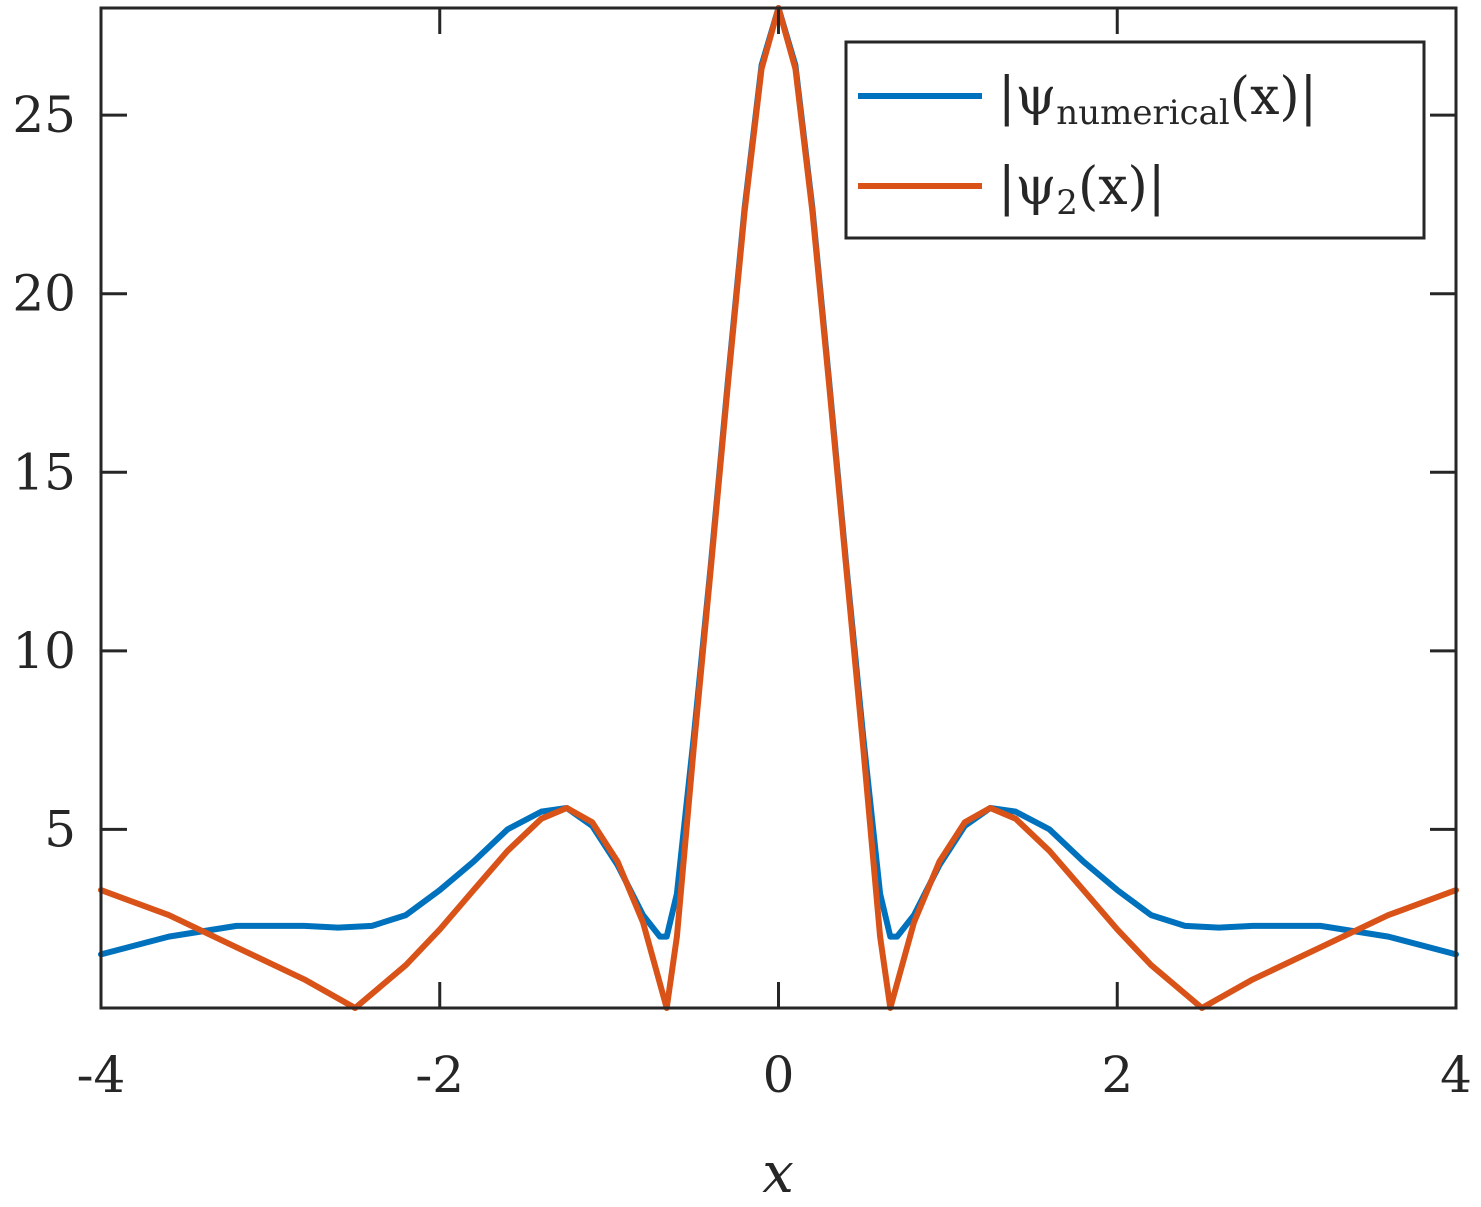 This screenshot has width=1481, height=1207. Describe the element at coordinates (1157, 100) in the screenshot. I see `legend-entry-numerical: |ψnumerical(x)|` at that location.